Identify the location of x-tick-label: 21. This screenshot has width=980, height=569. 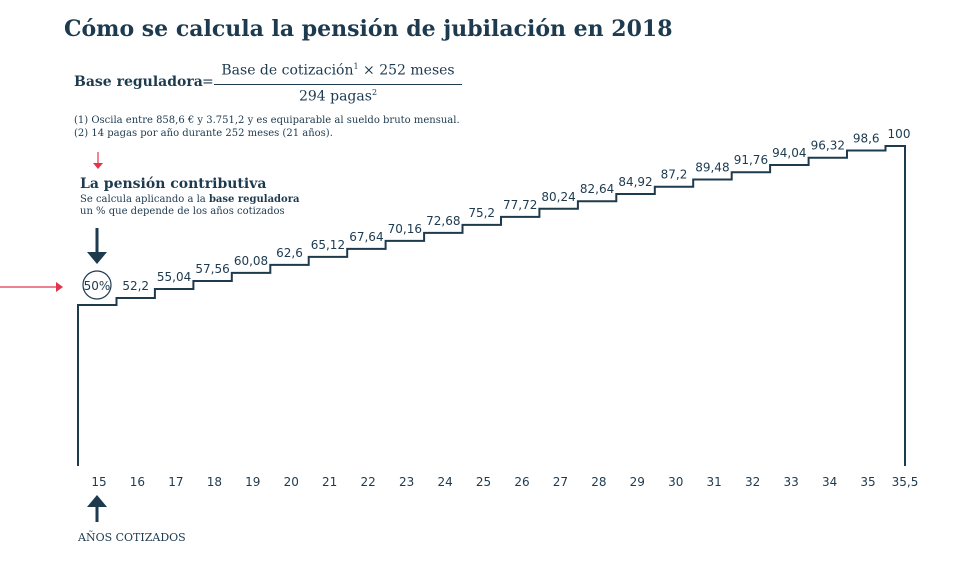
(329, 482).